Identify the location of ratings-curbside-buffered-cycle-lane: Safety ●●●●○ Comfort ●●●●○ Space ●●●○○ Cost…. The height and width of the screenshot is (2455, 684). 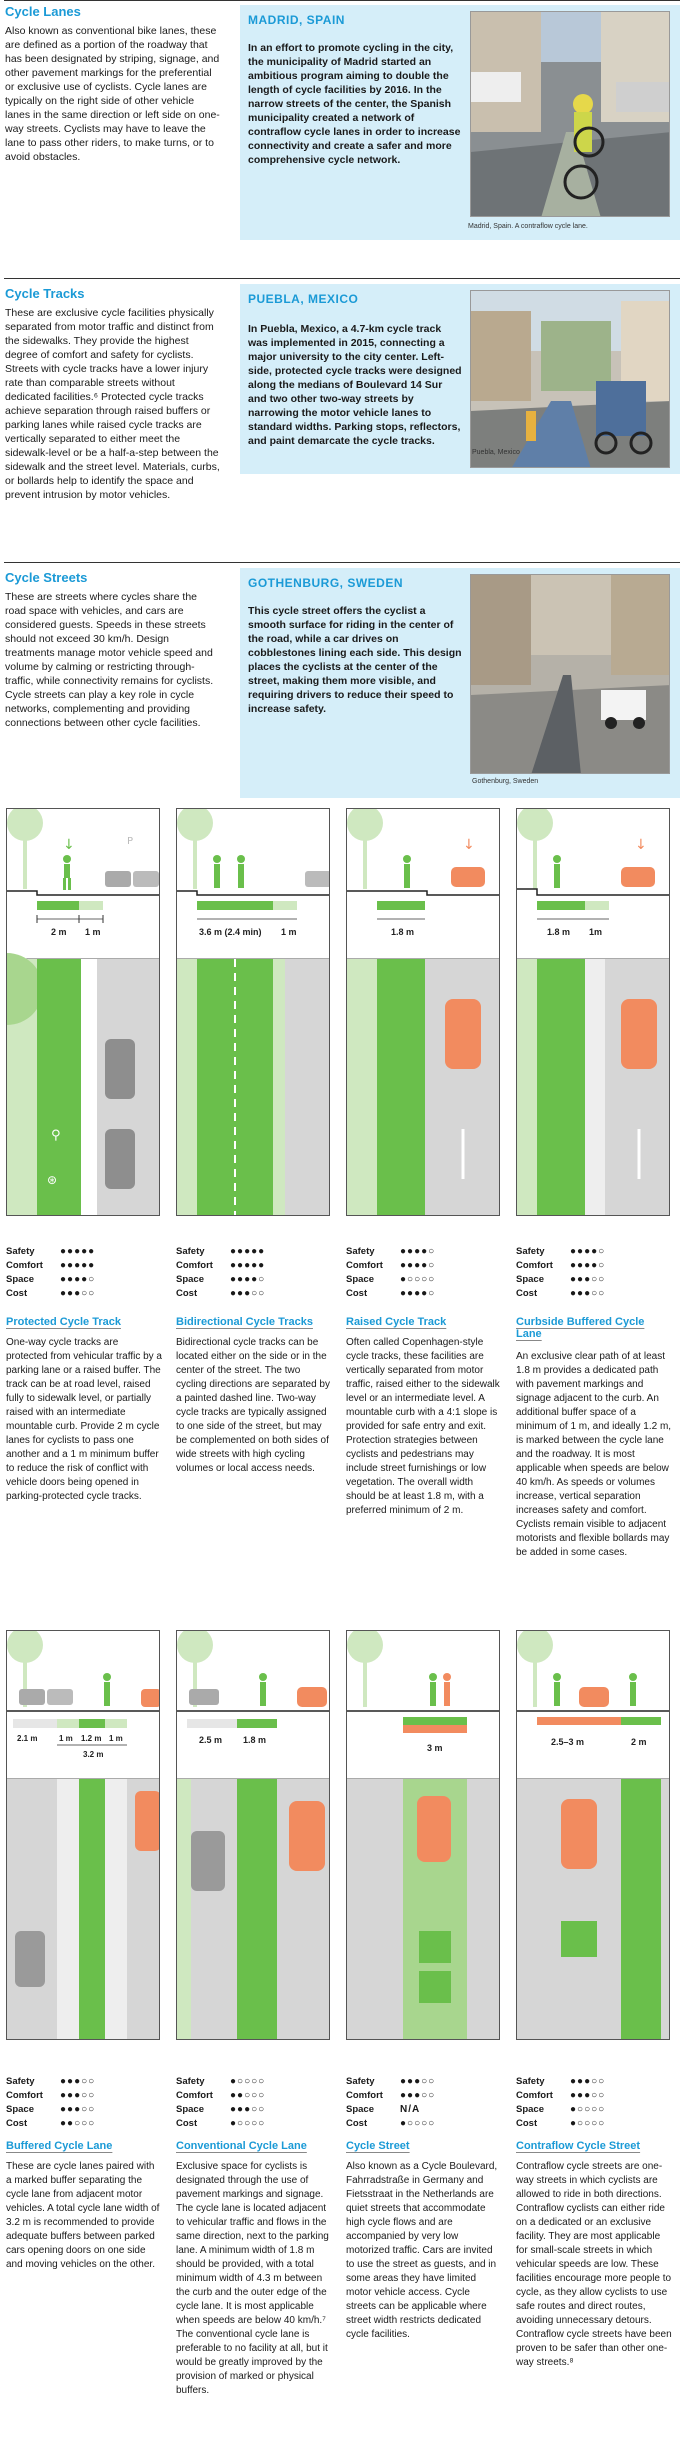
(560, 1272).